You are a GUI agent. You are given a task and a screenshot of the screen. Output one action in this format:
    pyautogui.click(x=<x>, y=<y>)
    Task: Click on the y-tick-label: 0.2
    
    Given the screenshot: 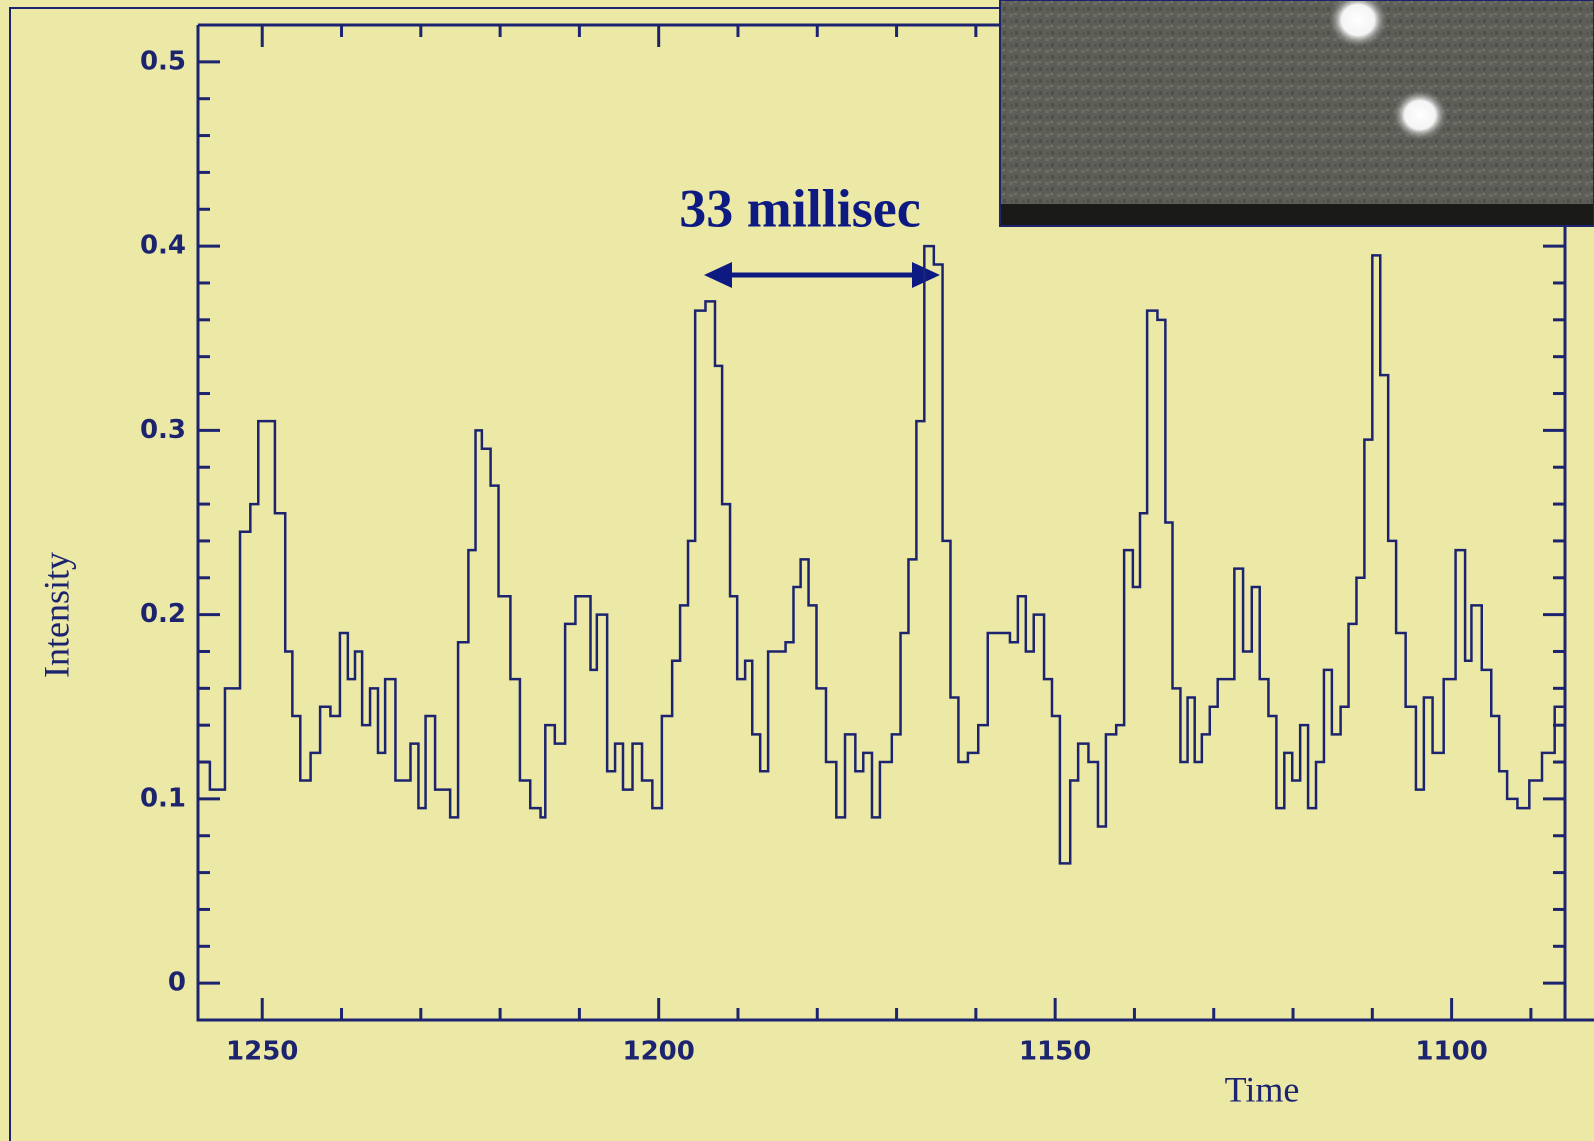 What is the action you would take?
    pyautogui.click(x=163, y=614)
    